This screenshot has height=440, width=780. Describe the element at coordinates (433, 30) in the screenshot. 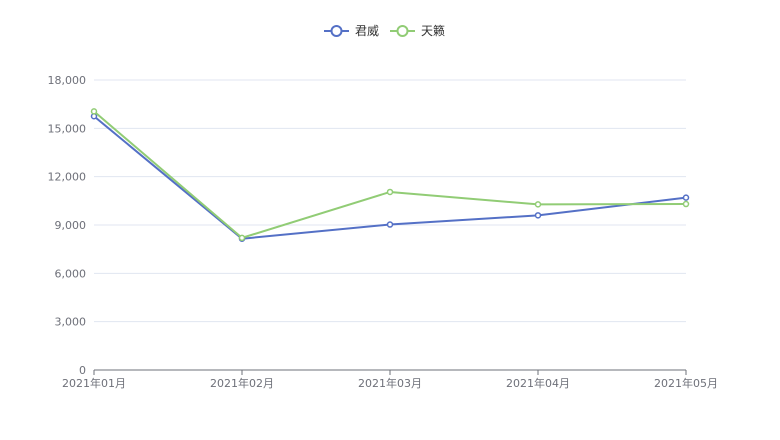

I see `legend-label: 天籁` at that location.